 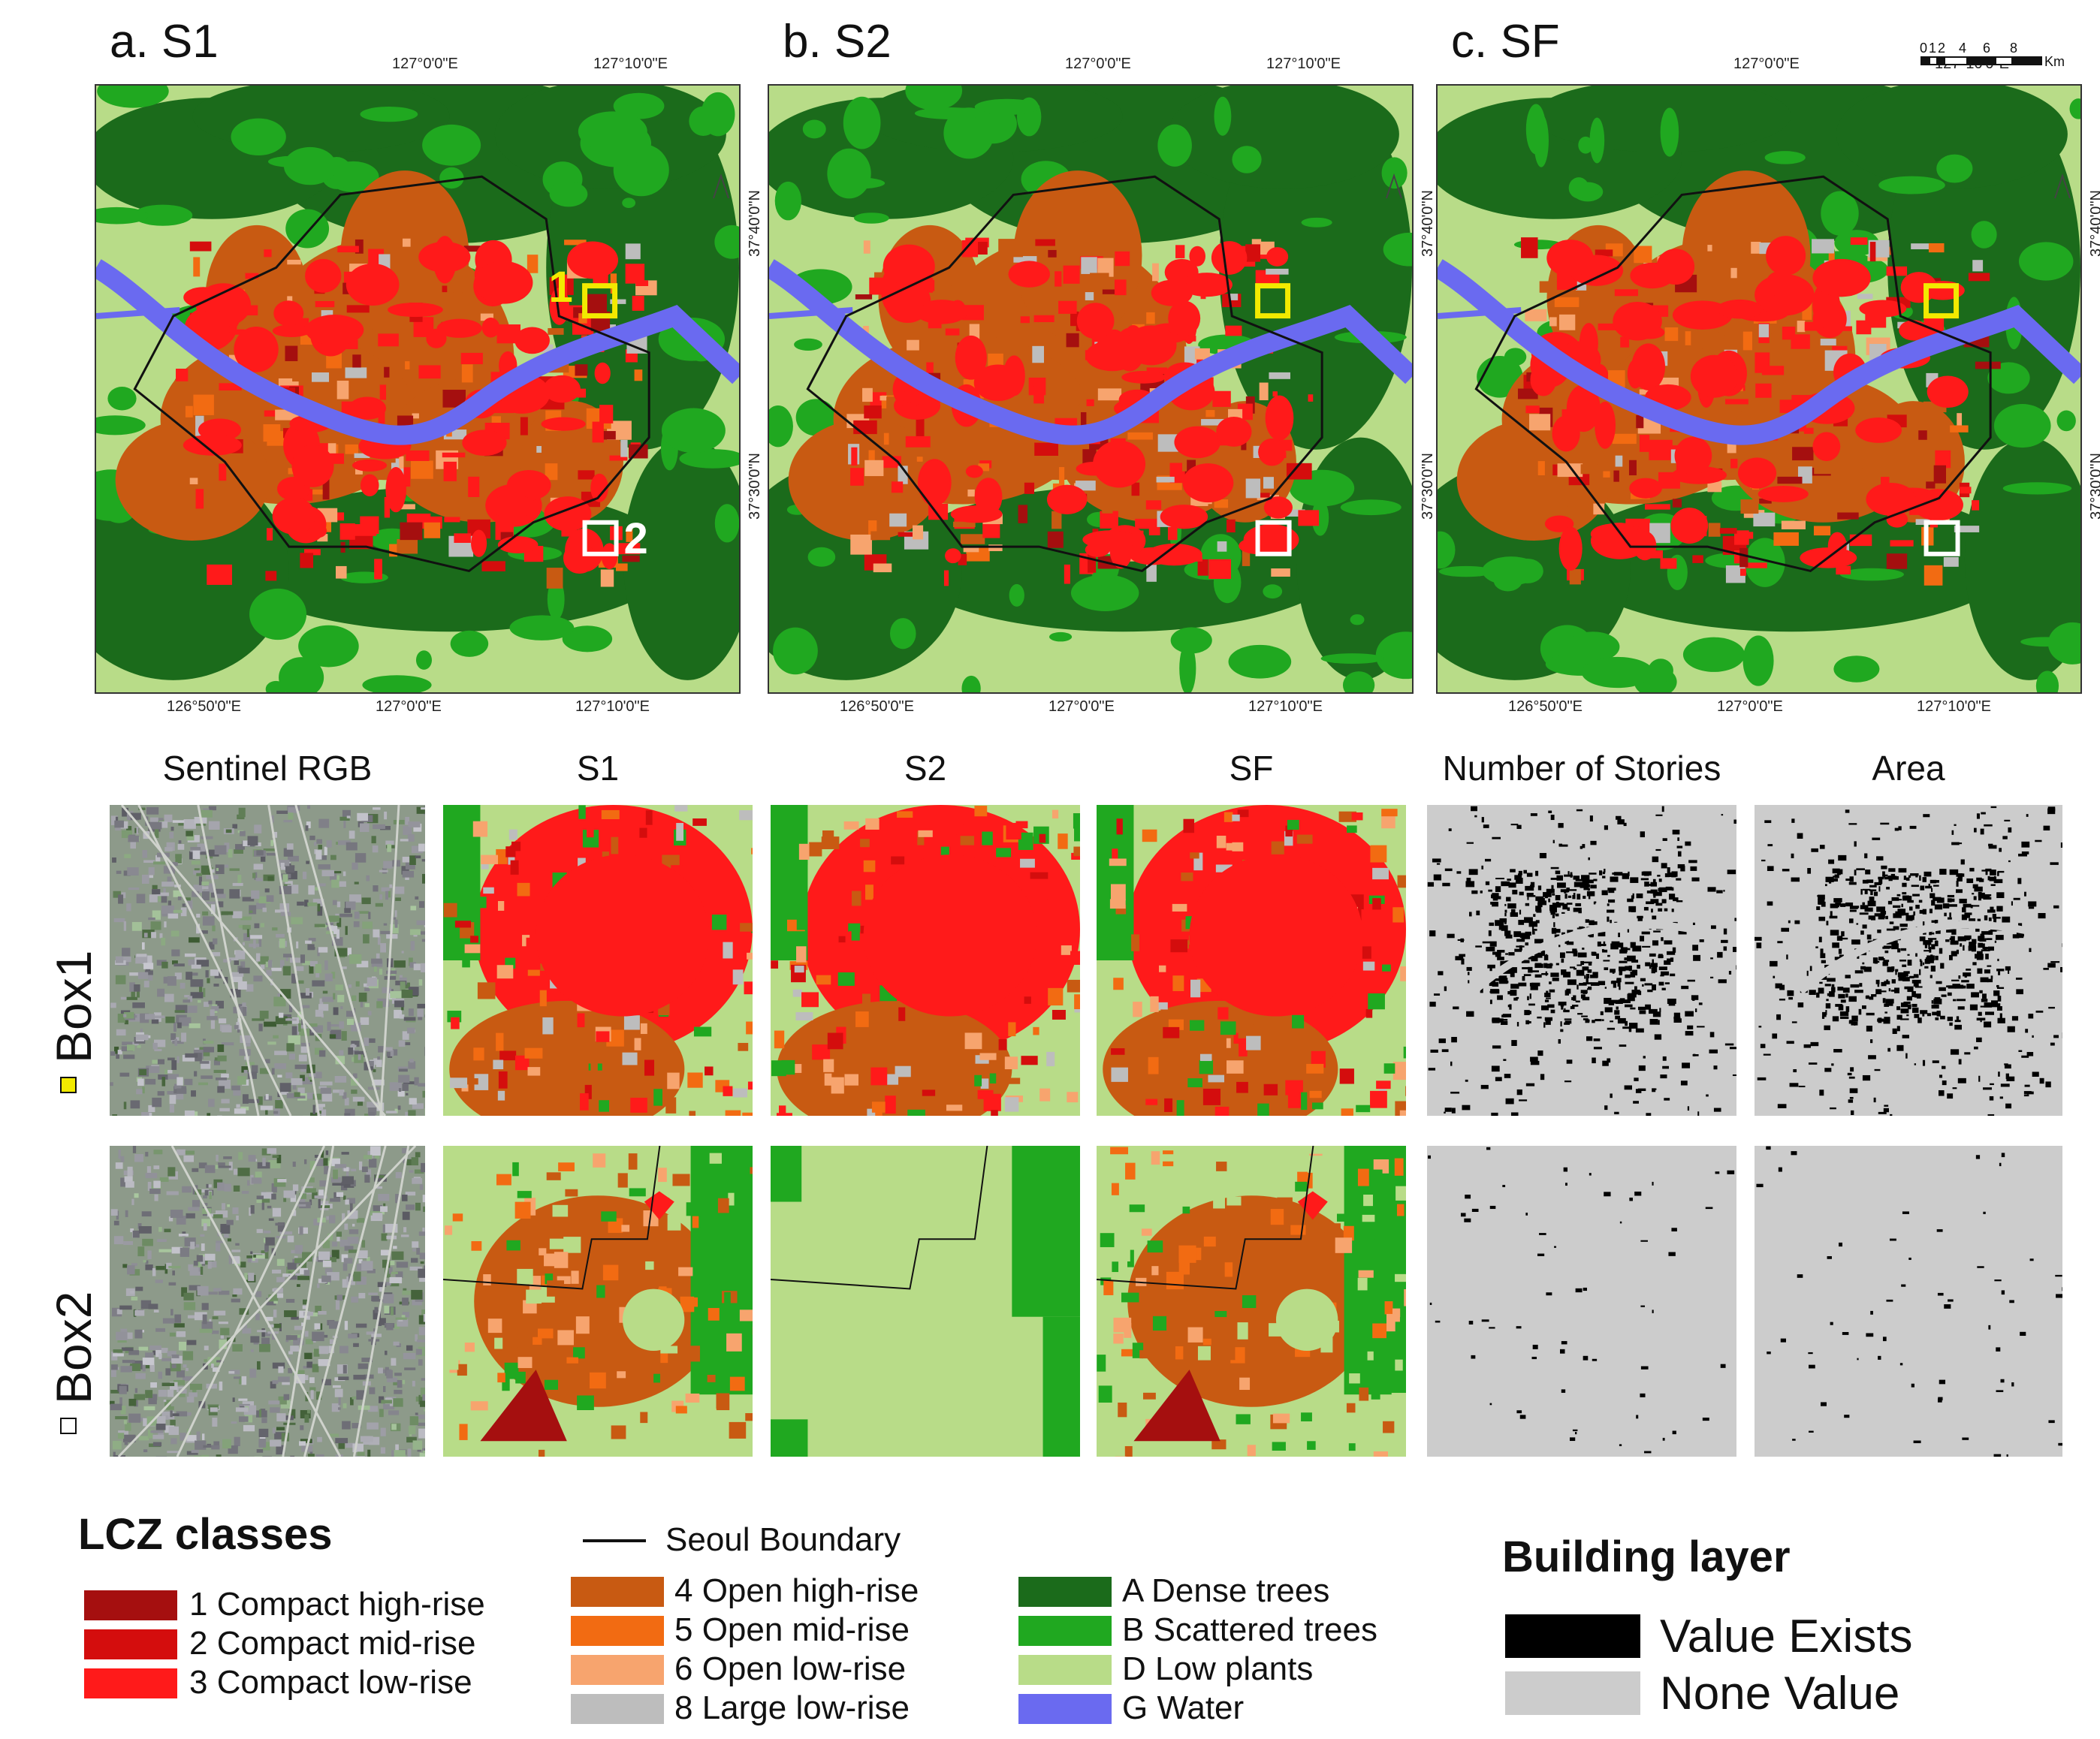 What do you see at coordinates (703, 122) in the screenshot?
I see `scattered-tree-patch` at bounding box center [703, 122].